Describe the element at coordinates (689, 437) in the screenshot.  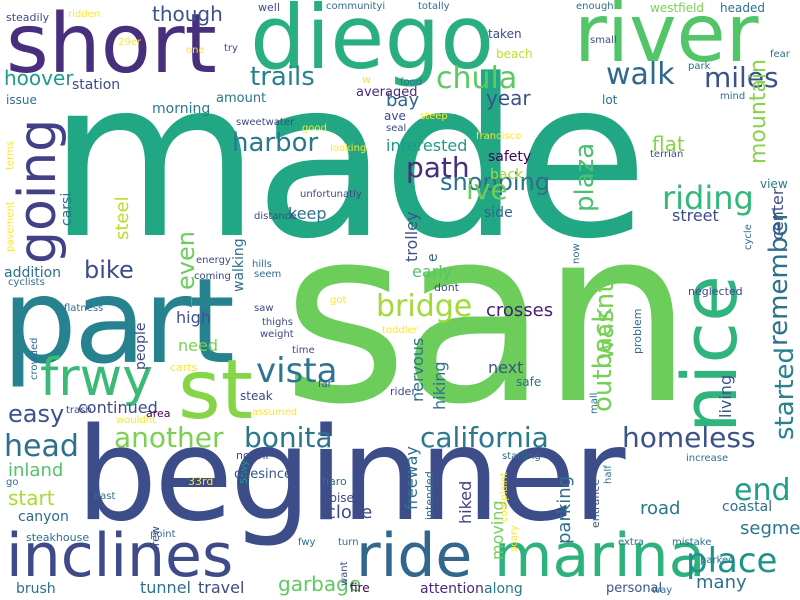
I see `cloud-word: homeless` at that location.